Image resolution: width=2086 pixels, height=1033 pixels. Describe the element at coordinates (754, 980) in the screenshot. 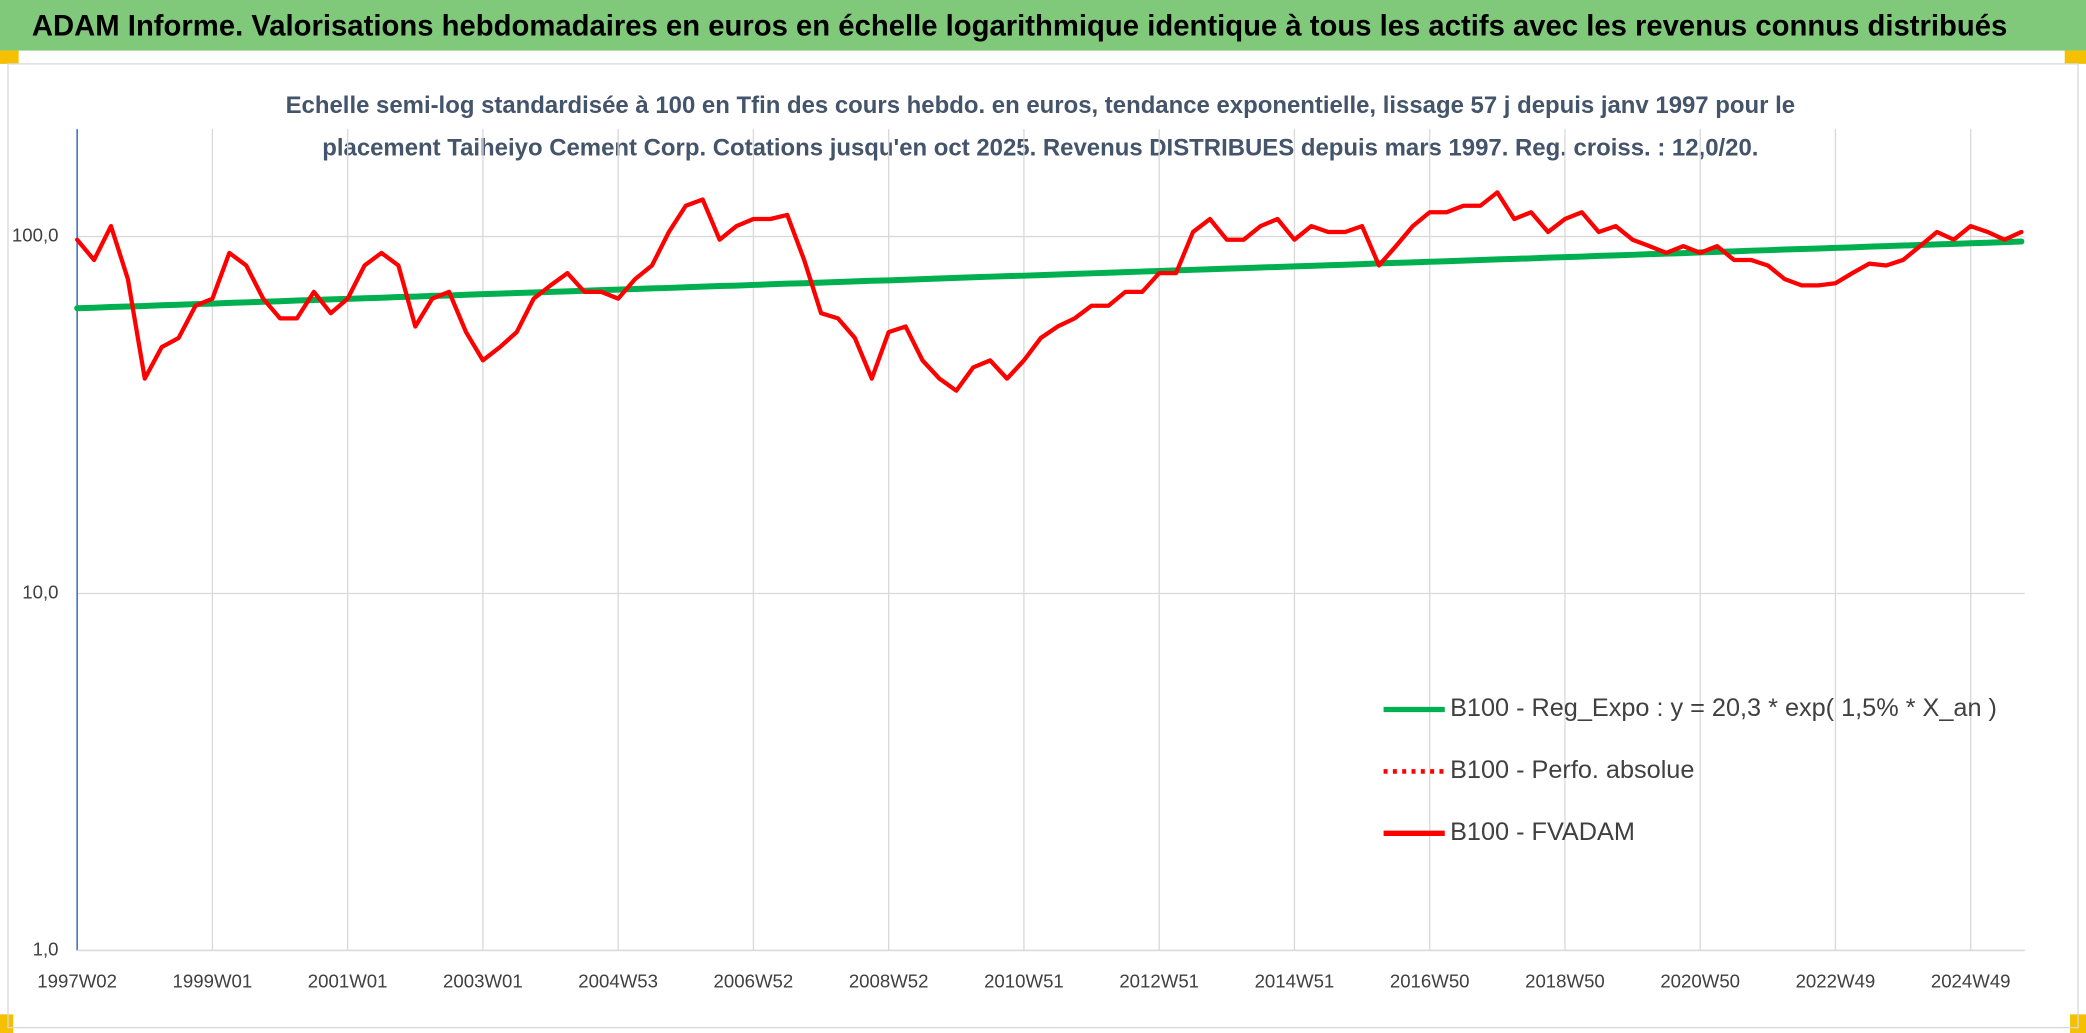

I see `x-tick-label: 2006W52` at that location.